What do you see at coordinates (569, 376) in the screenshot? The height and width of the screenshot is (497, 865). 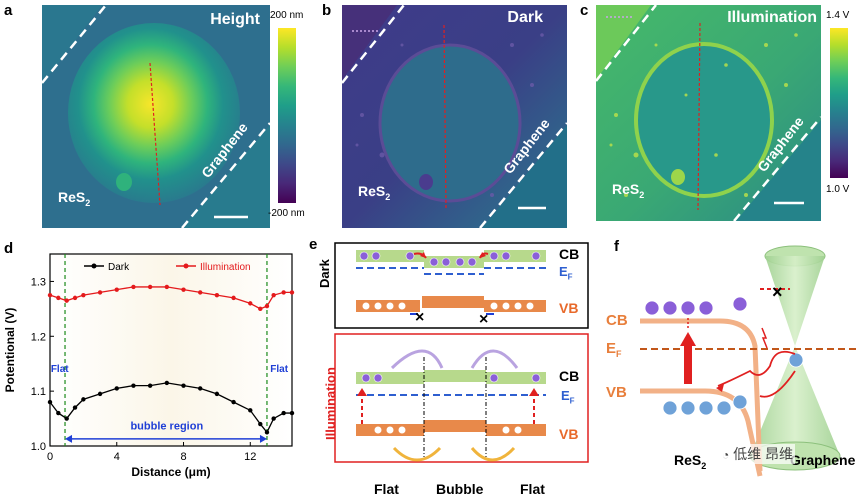 I see `panel-e-cb-illum: CB` at bounding box center [569, 376].